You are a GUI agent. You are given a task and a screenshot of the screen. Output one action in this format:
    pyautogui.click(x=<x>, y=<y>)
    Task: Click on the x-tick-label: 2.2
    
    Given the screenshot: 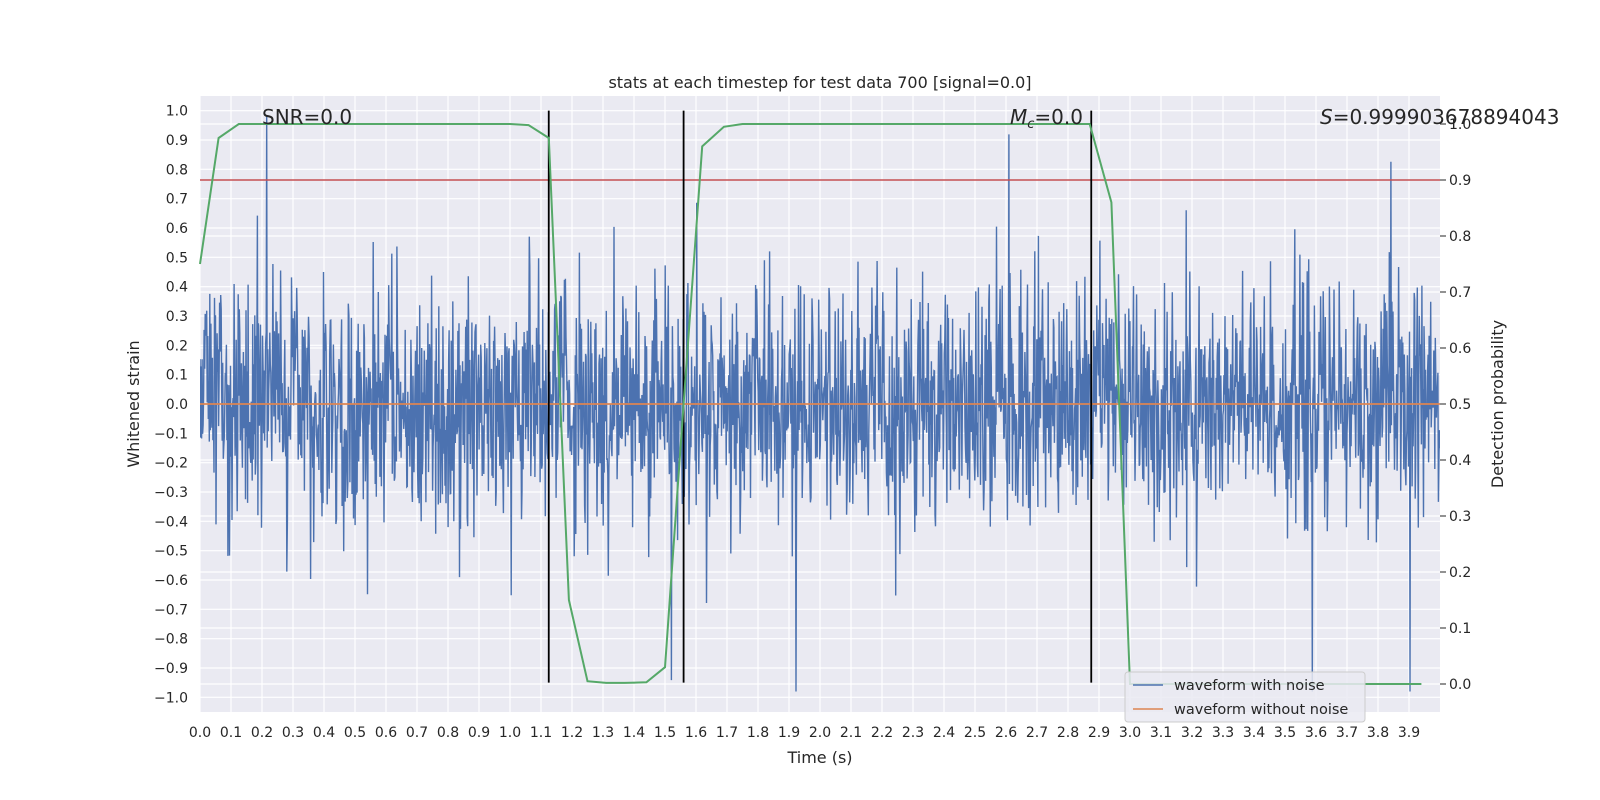 What is the action you would take?
    pyautogui.click(x=882, y=733)
    